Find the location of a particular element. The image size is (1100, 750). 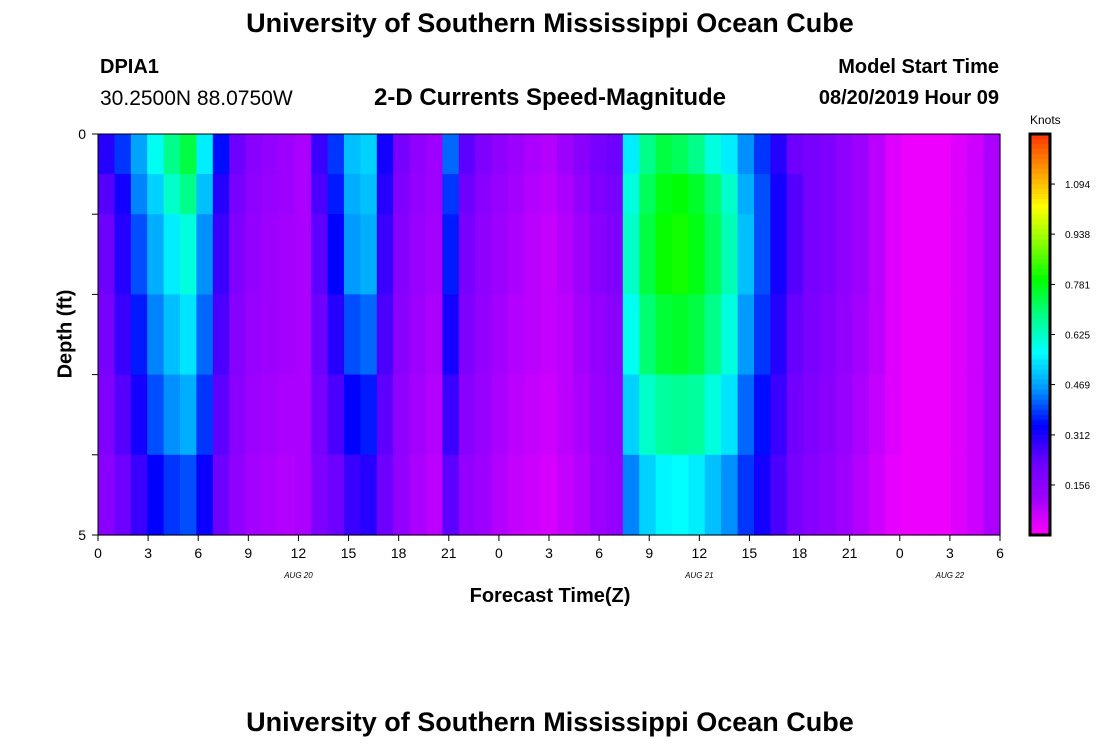

y-tick-label: 5 is located at coordinates (82, 535).